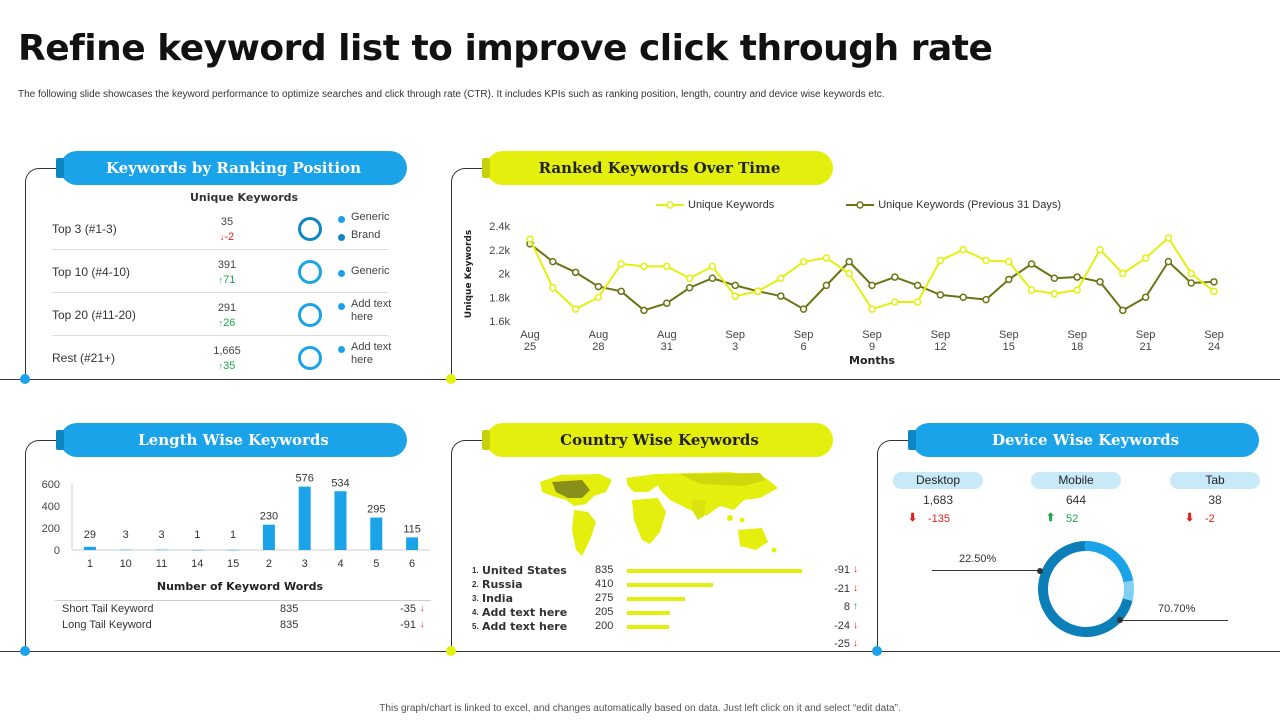  Describe the element at coordinates (269, 517) in the screenshot. I see `bar-value-label: 230` at that location.